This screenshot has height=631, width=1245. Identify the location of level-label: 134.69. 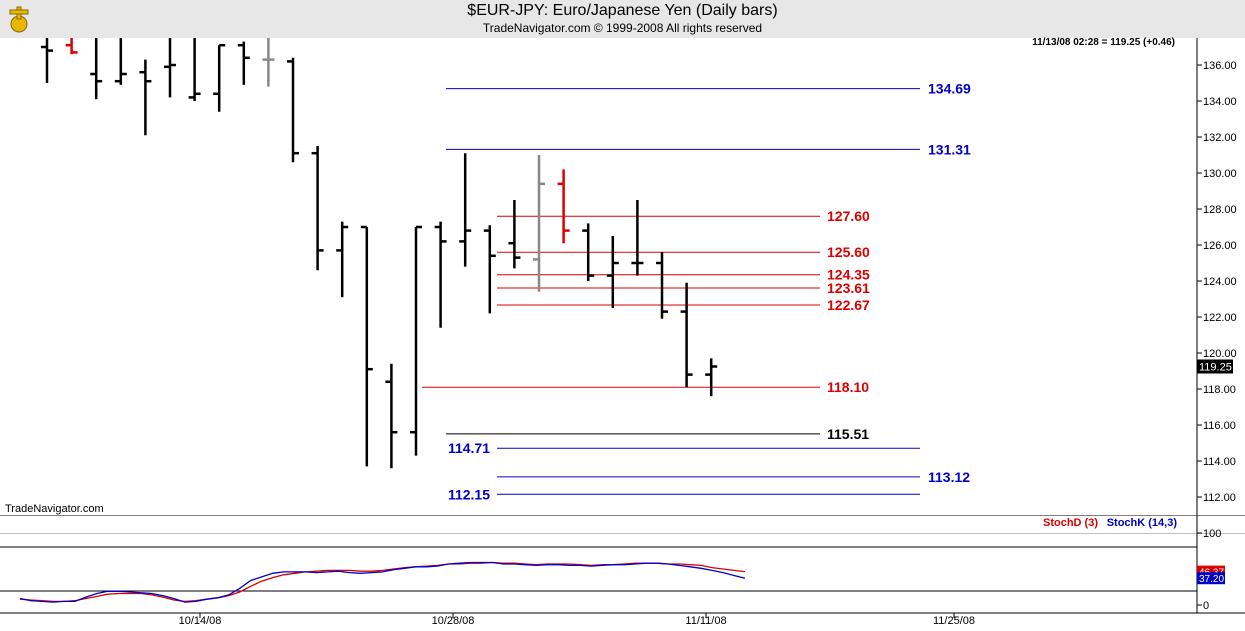
(949, 89).